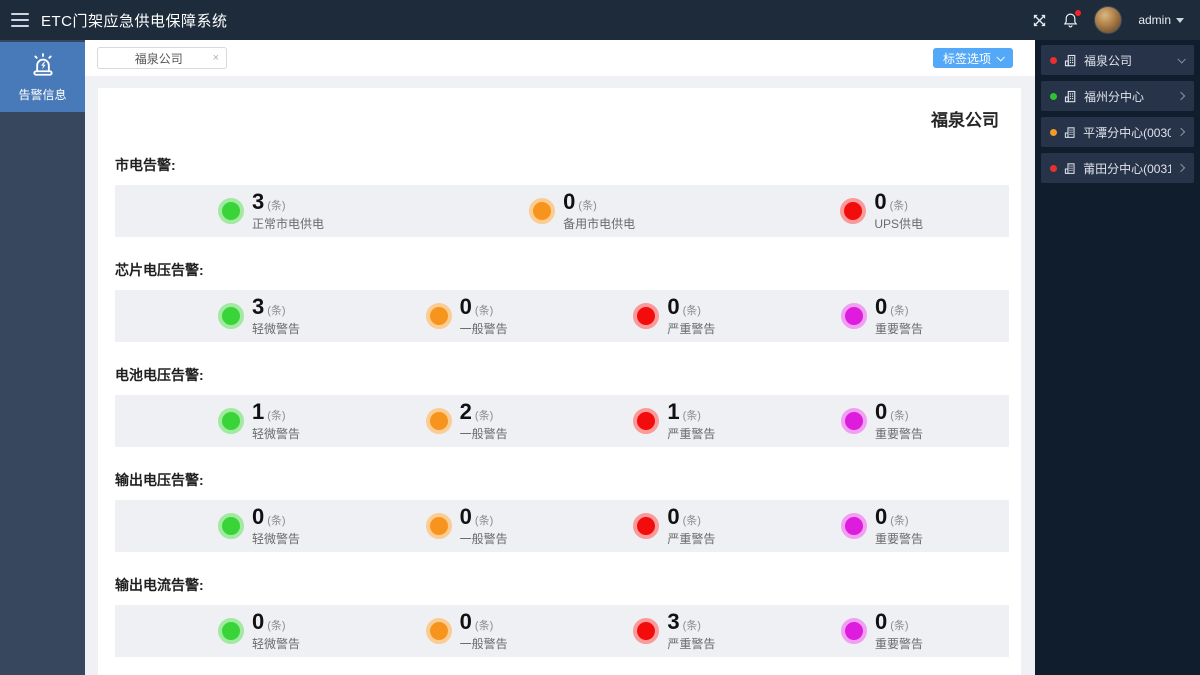 The width and height of the screenshot is (1200, 675). Describe the element at coordinates (691, 420) in the screenshot. I see `stat-text: 1 (条) 严重警告` at that location.